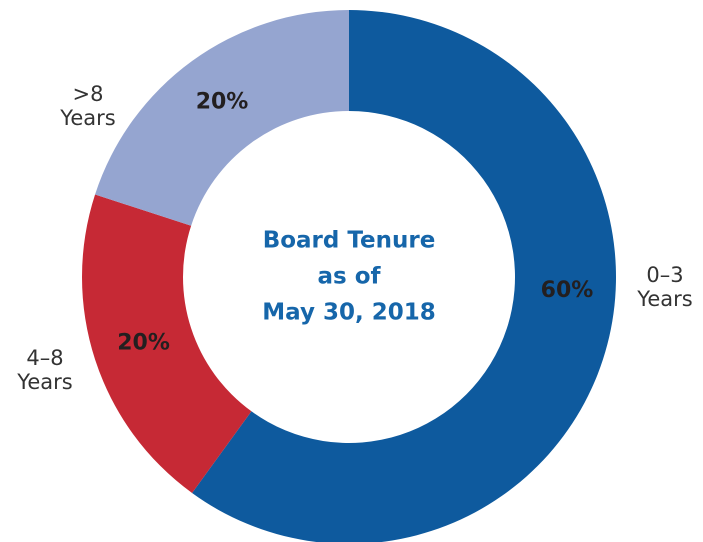  What do you see at coordinates (45, 370) in the screenshot?
I see `category-label: 4–8 Years` at bounding box center [45, 370].